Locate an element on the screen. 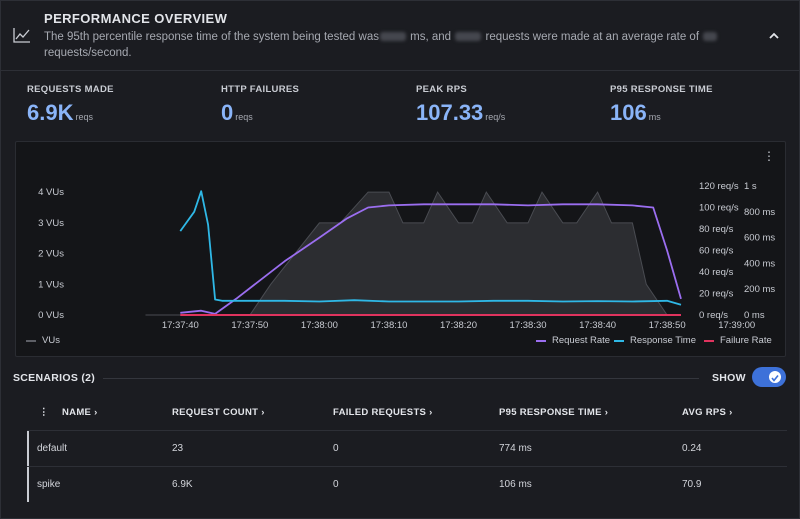 The width and height of the screenshot is (800, 519). check-icon is located at coordinates (775, 378).